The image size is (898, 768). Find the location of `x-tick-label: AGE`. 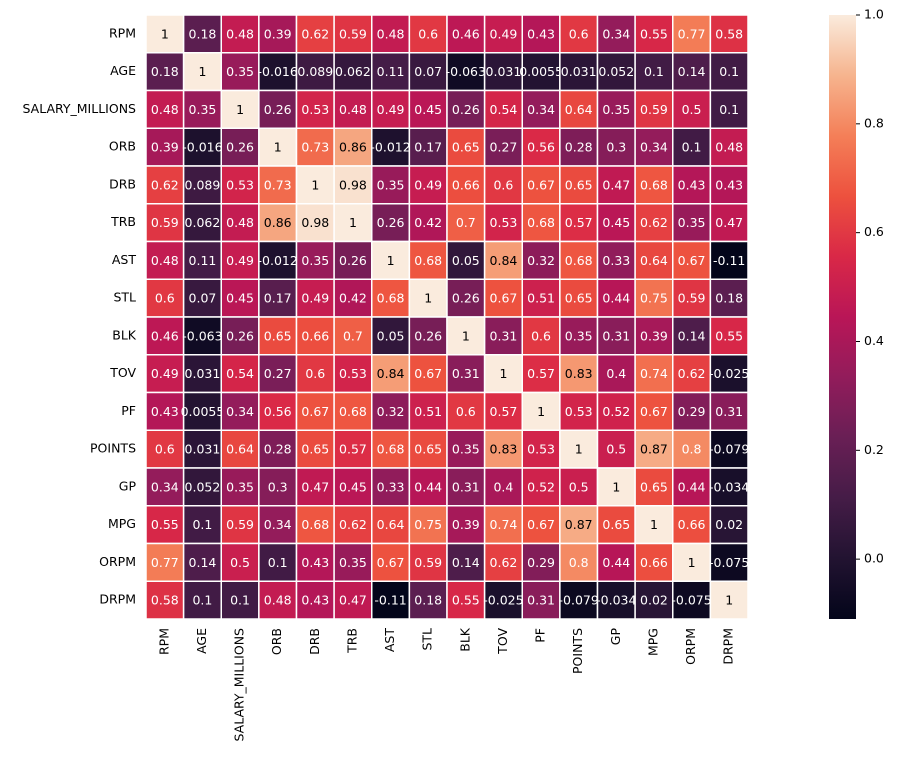

x-tick-label: AGE is located at coordinates (201, 641).